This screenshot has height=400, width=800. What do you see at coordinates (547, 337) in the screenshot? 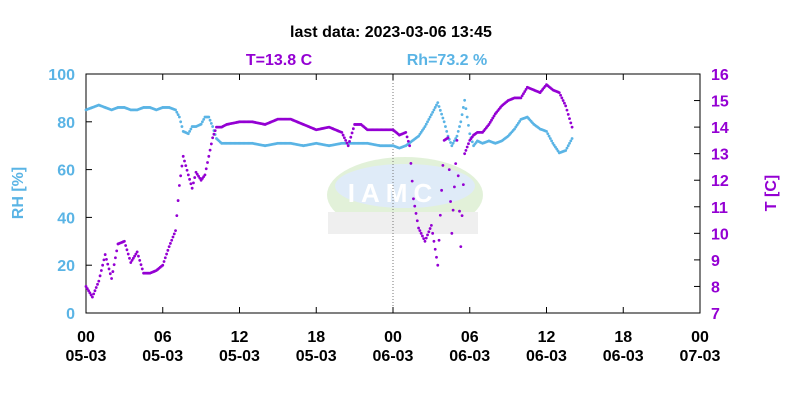
I see `x-tick-time-label: 12` at bounding box center [547, 337].